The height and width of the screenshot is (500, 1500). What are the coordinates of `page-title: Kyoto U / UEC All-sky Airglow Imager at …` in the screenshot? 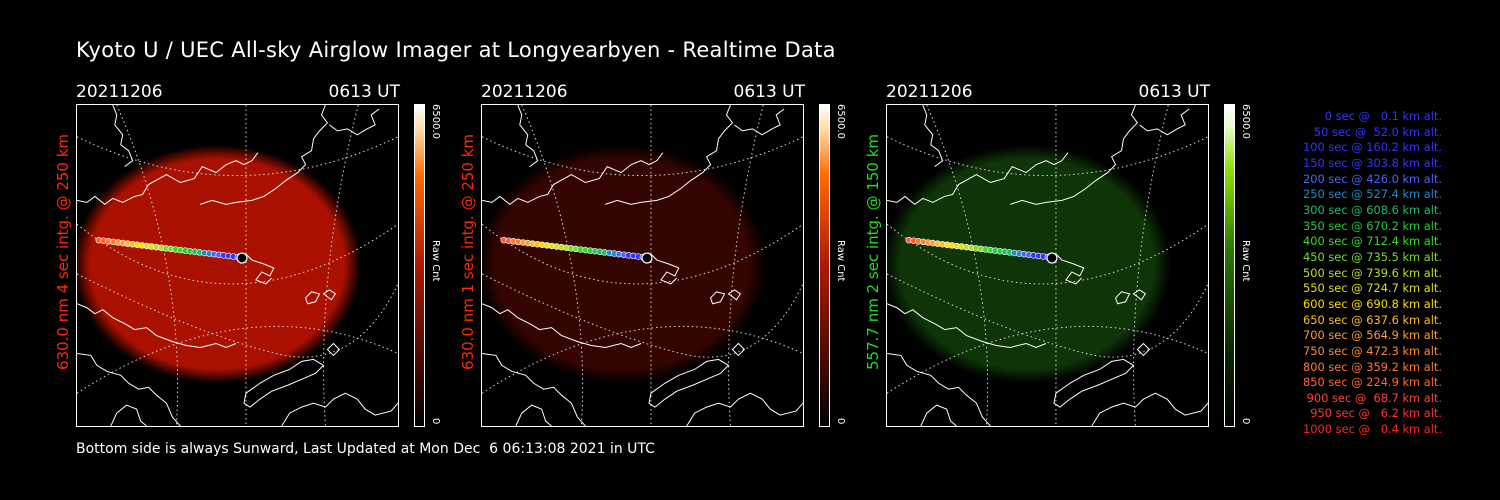 It's located at (456, 50).